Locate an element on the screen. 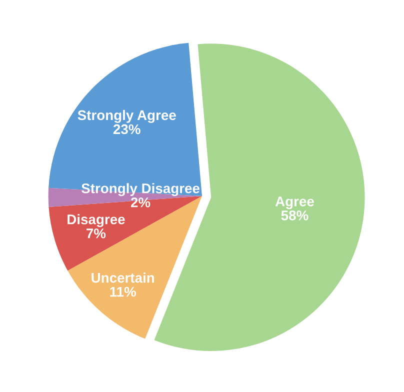 This screenshot has width=404, height=392. data-label: 23% is located at coordinates (126, 129).